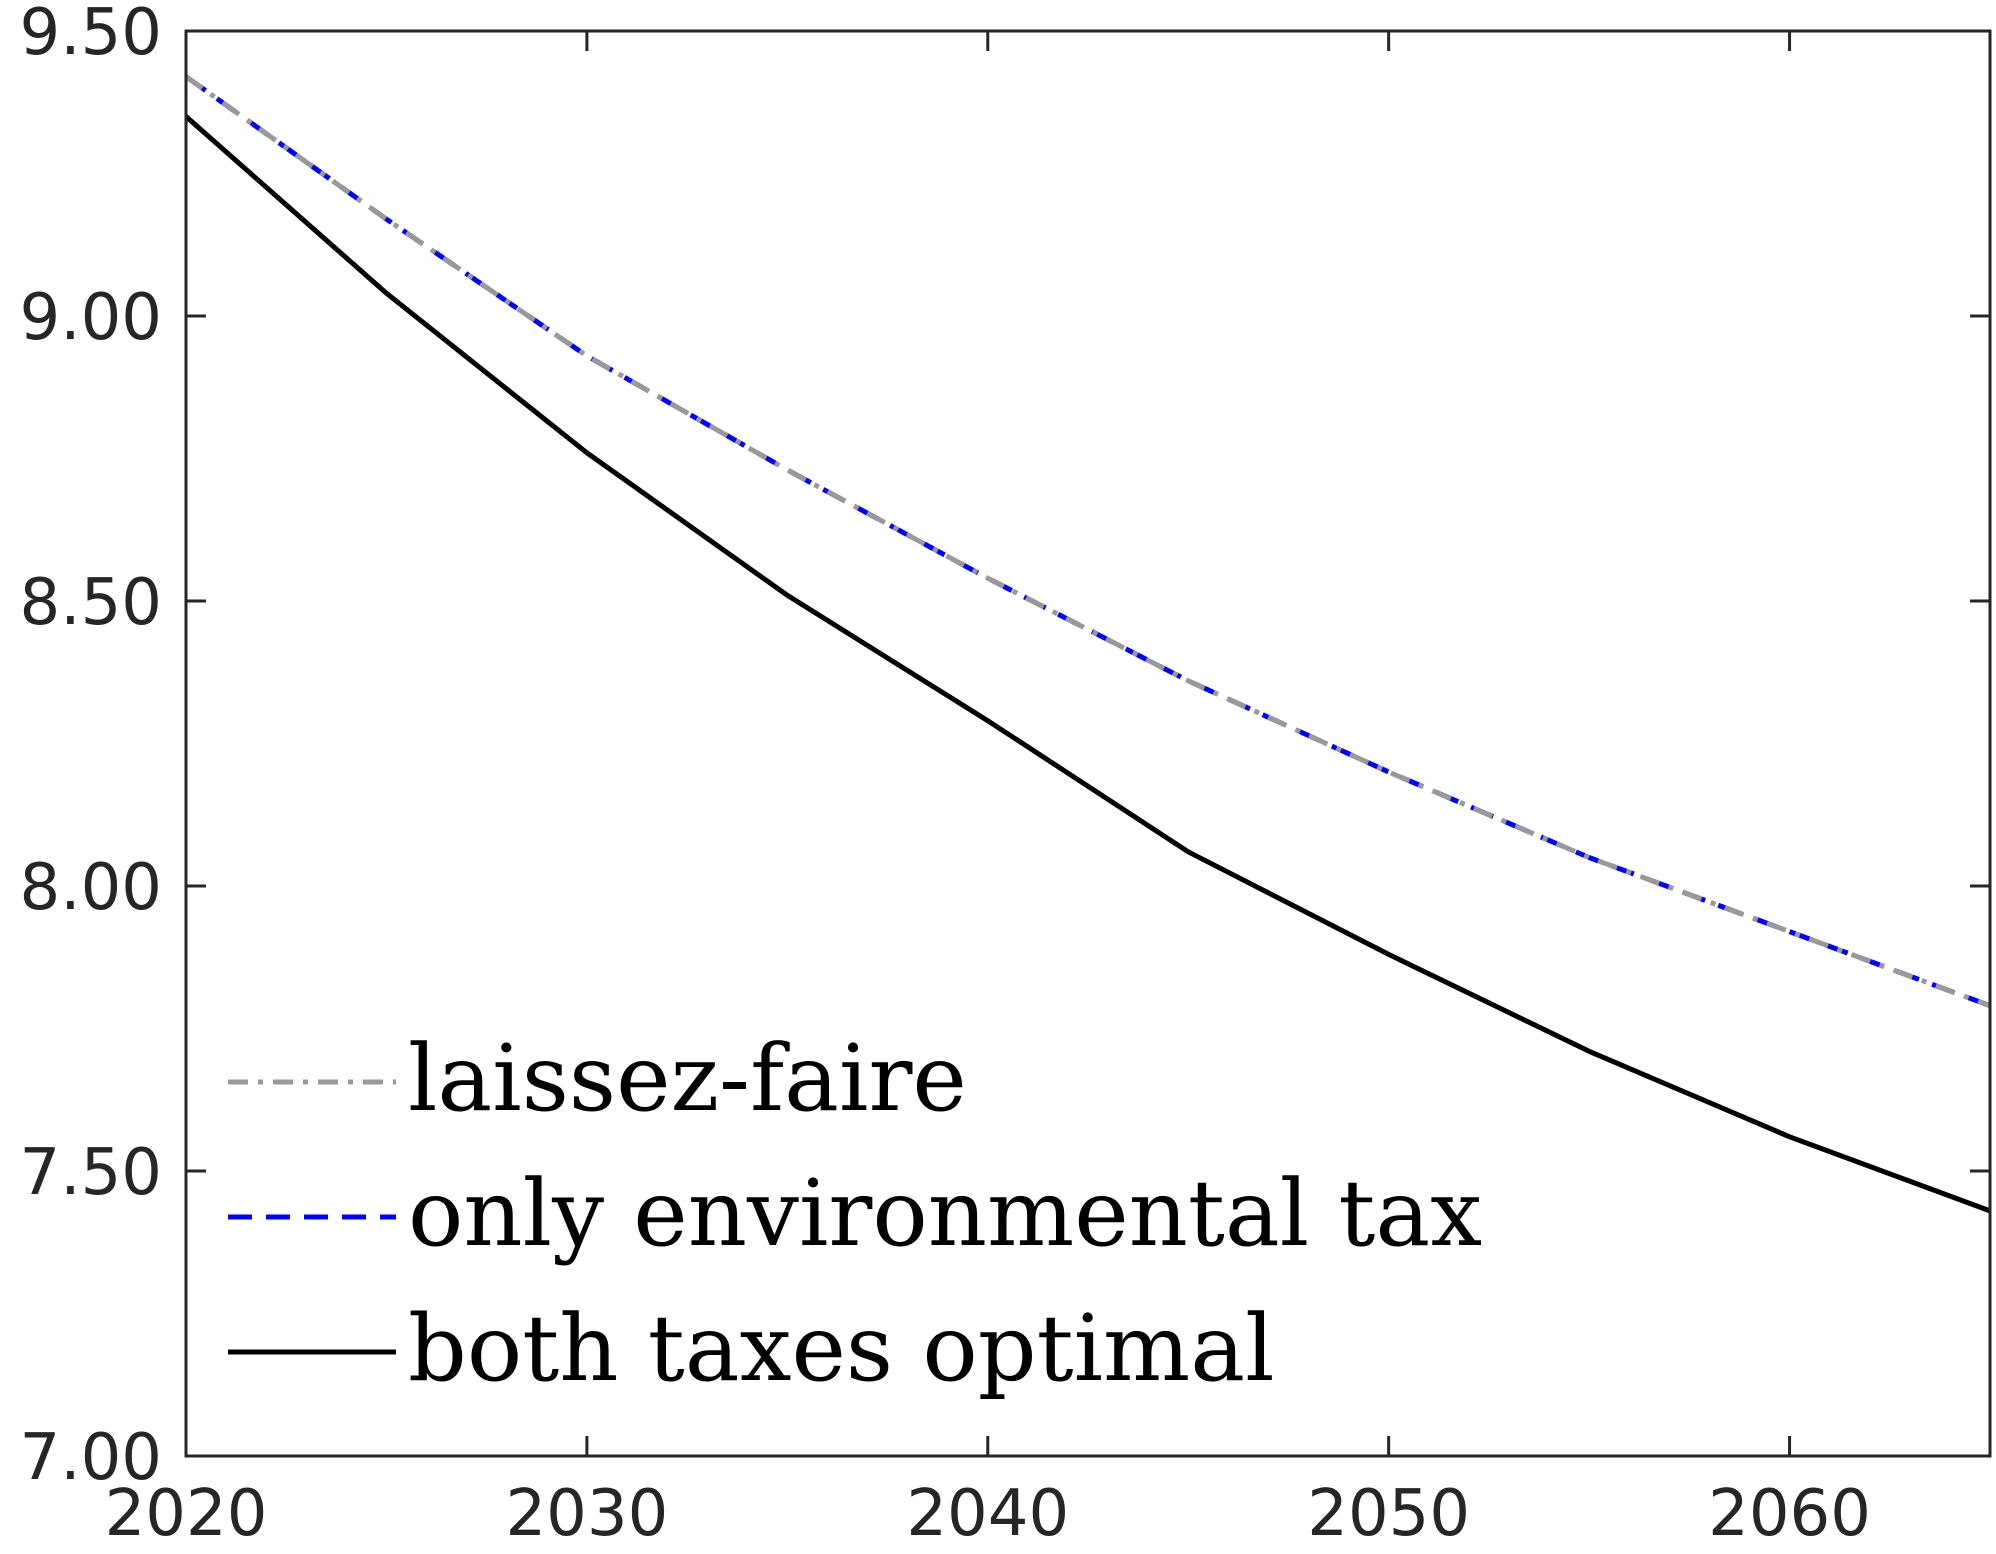  Describe the element at coordinates (91, 318) in the screenshot. I see `y-tick-label: 9.00` at that location.